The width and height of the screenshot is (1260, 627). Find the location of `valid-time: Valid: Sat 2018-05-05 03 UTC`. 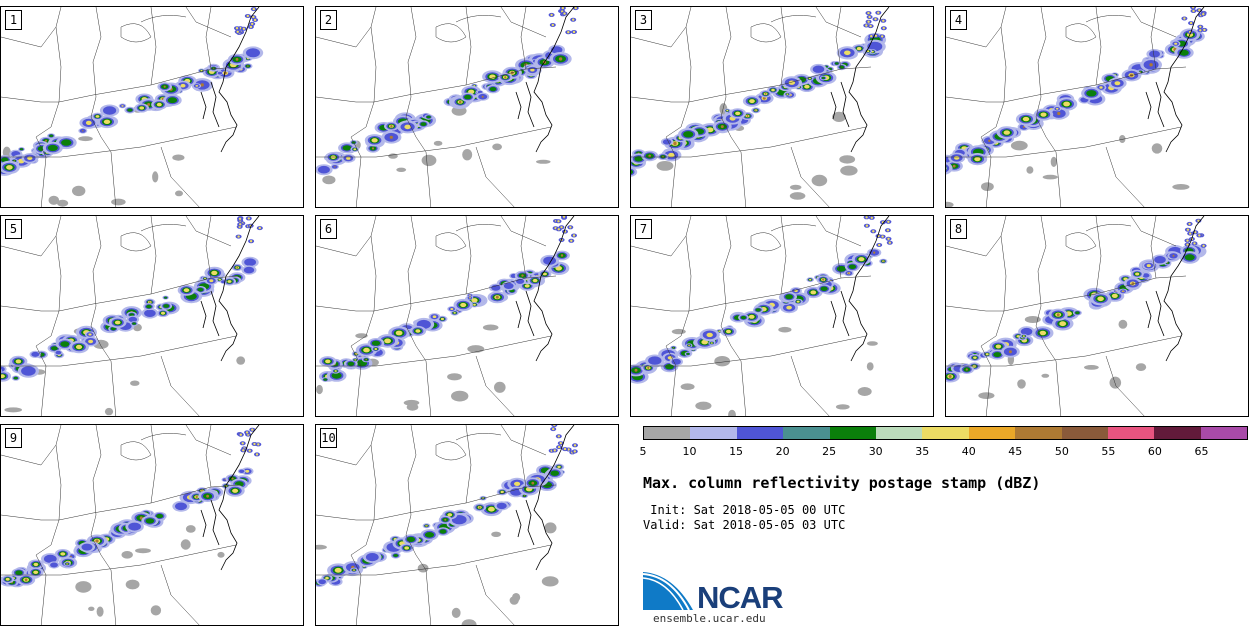

valid-time: Valid: Sat 2018-05-05 03 UTC is located at coordinates (744, 525).